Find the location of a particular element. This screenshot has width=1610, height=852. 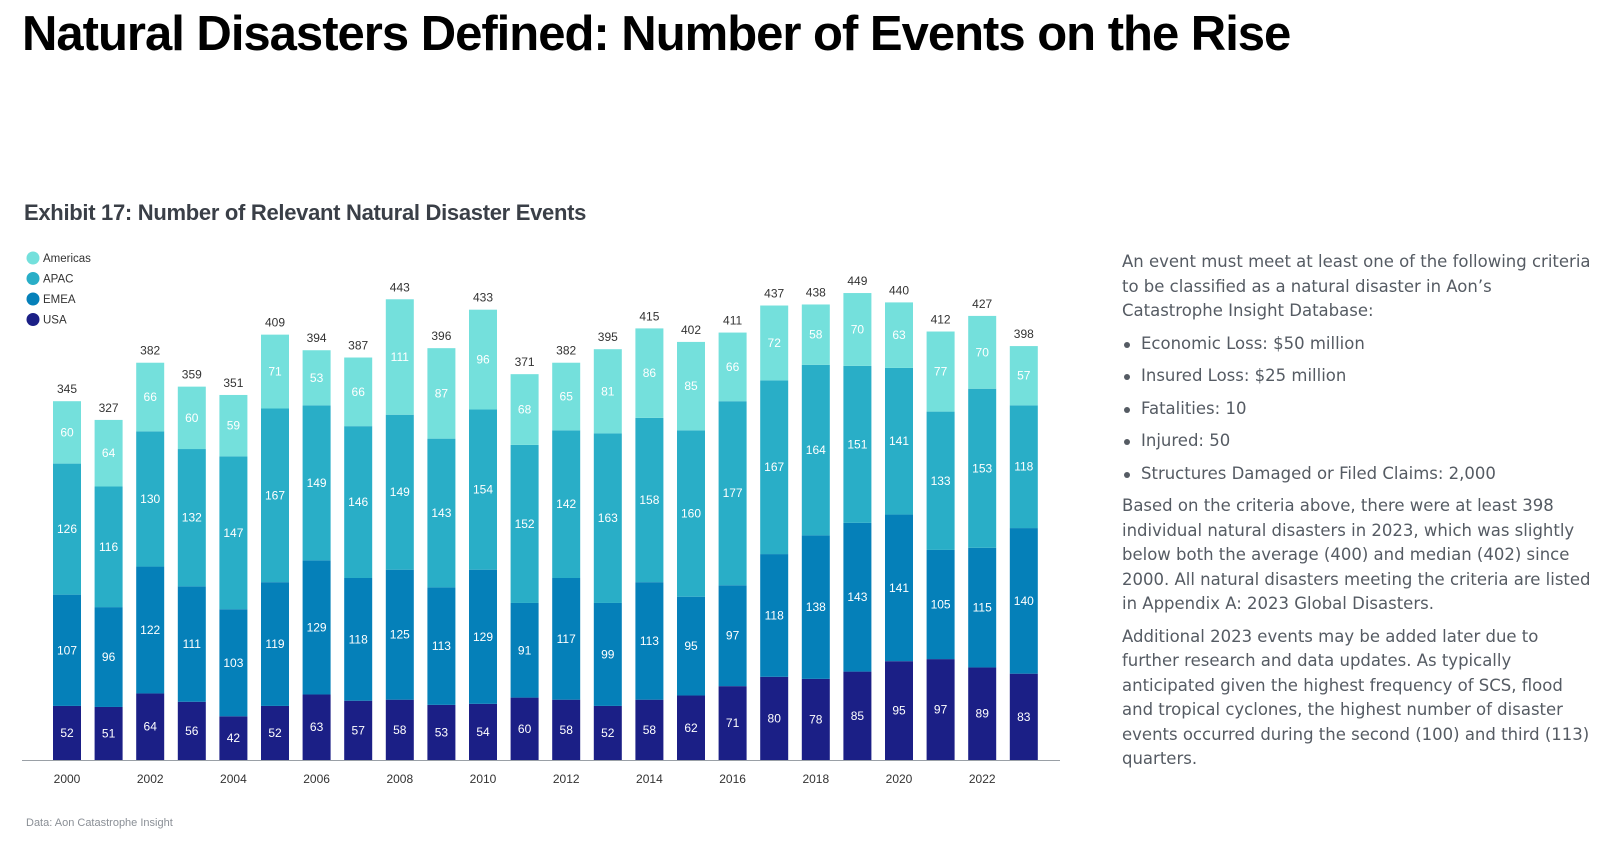

x-tick-label: 2018 is located at coordinates (815, 779).